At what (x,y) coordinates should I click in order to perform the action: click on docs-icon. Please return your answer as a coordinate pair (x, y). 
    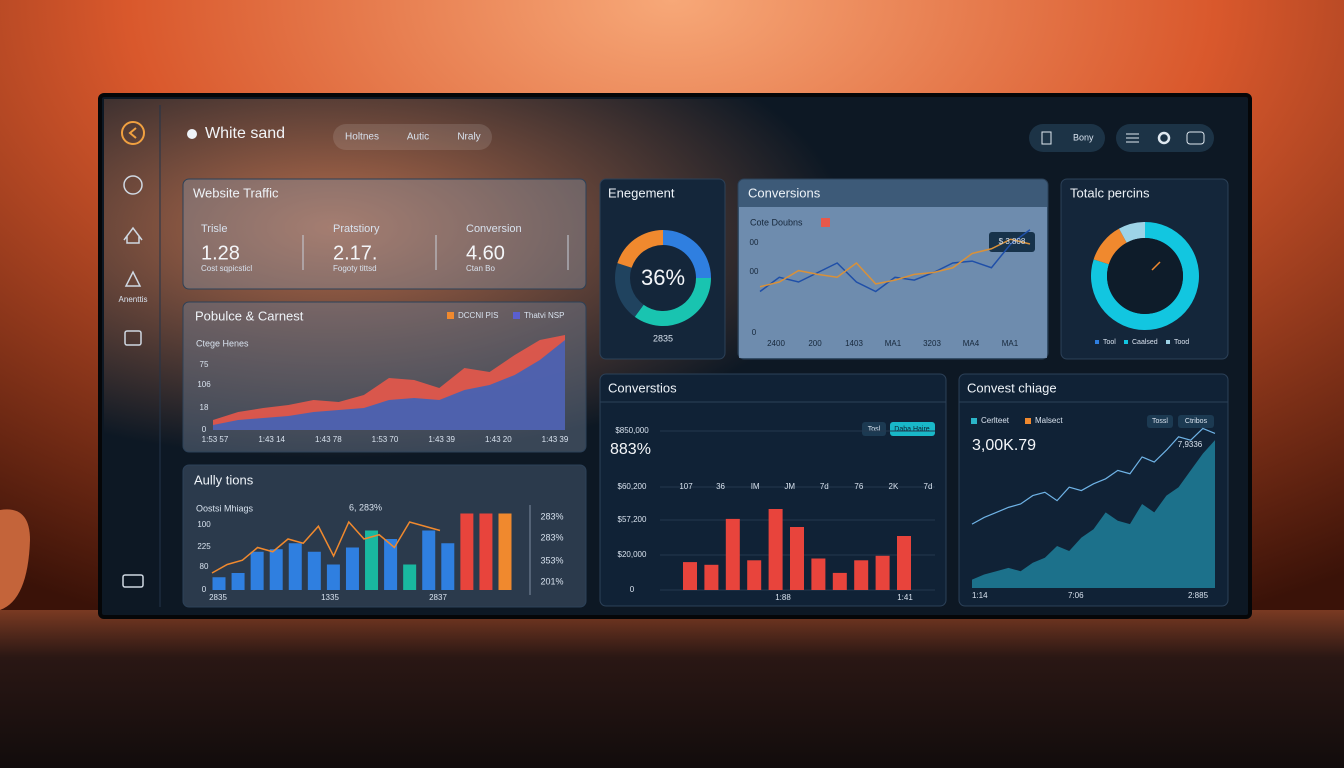
    Looking at the image, I should click on (133, 338).